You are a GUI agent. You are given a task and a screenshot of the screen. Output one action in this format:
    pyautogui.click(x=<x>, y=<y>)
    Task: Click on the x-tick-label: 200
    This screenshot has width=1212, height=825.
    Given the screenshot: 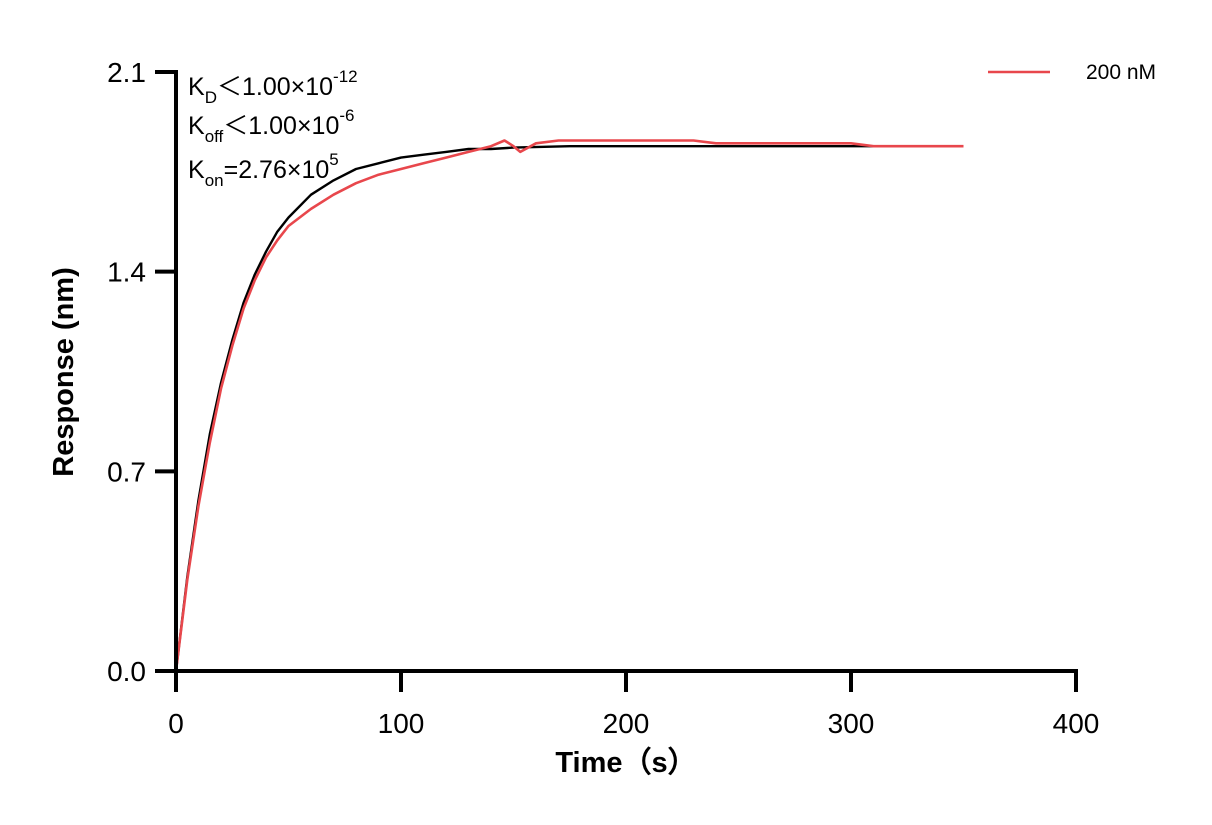 What is the action you would take?
    pyautogui.click(x=626, y=723)
    